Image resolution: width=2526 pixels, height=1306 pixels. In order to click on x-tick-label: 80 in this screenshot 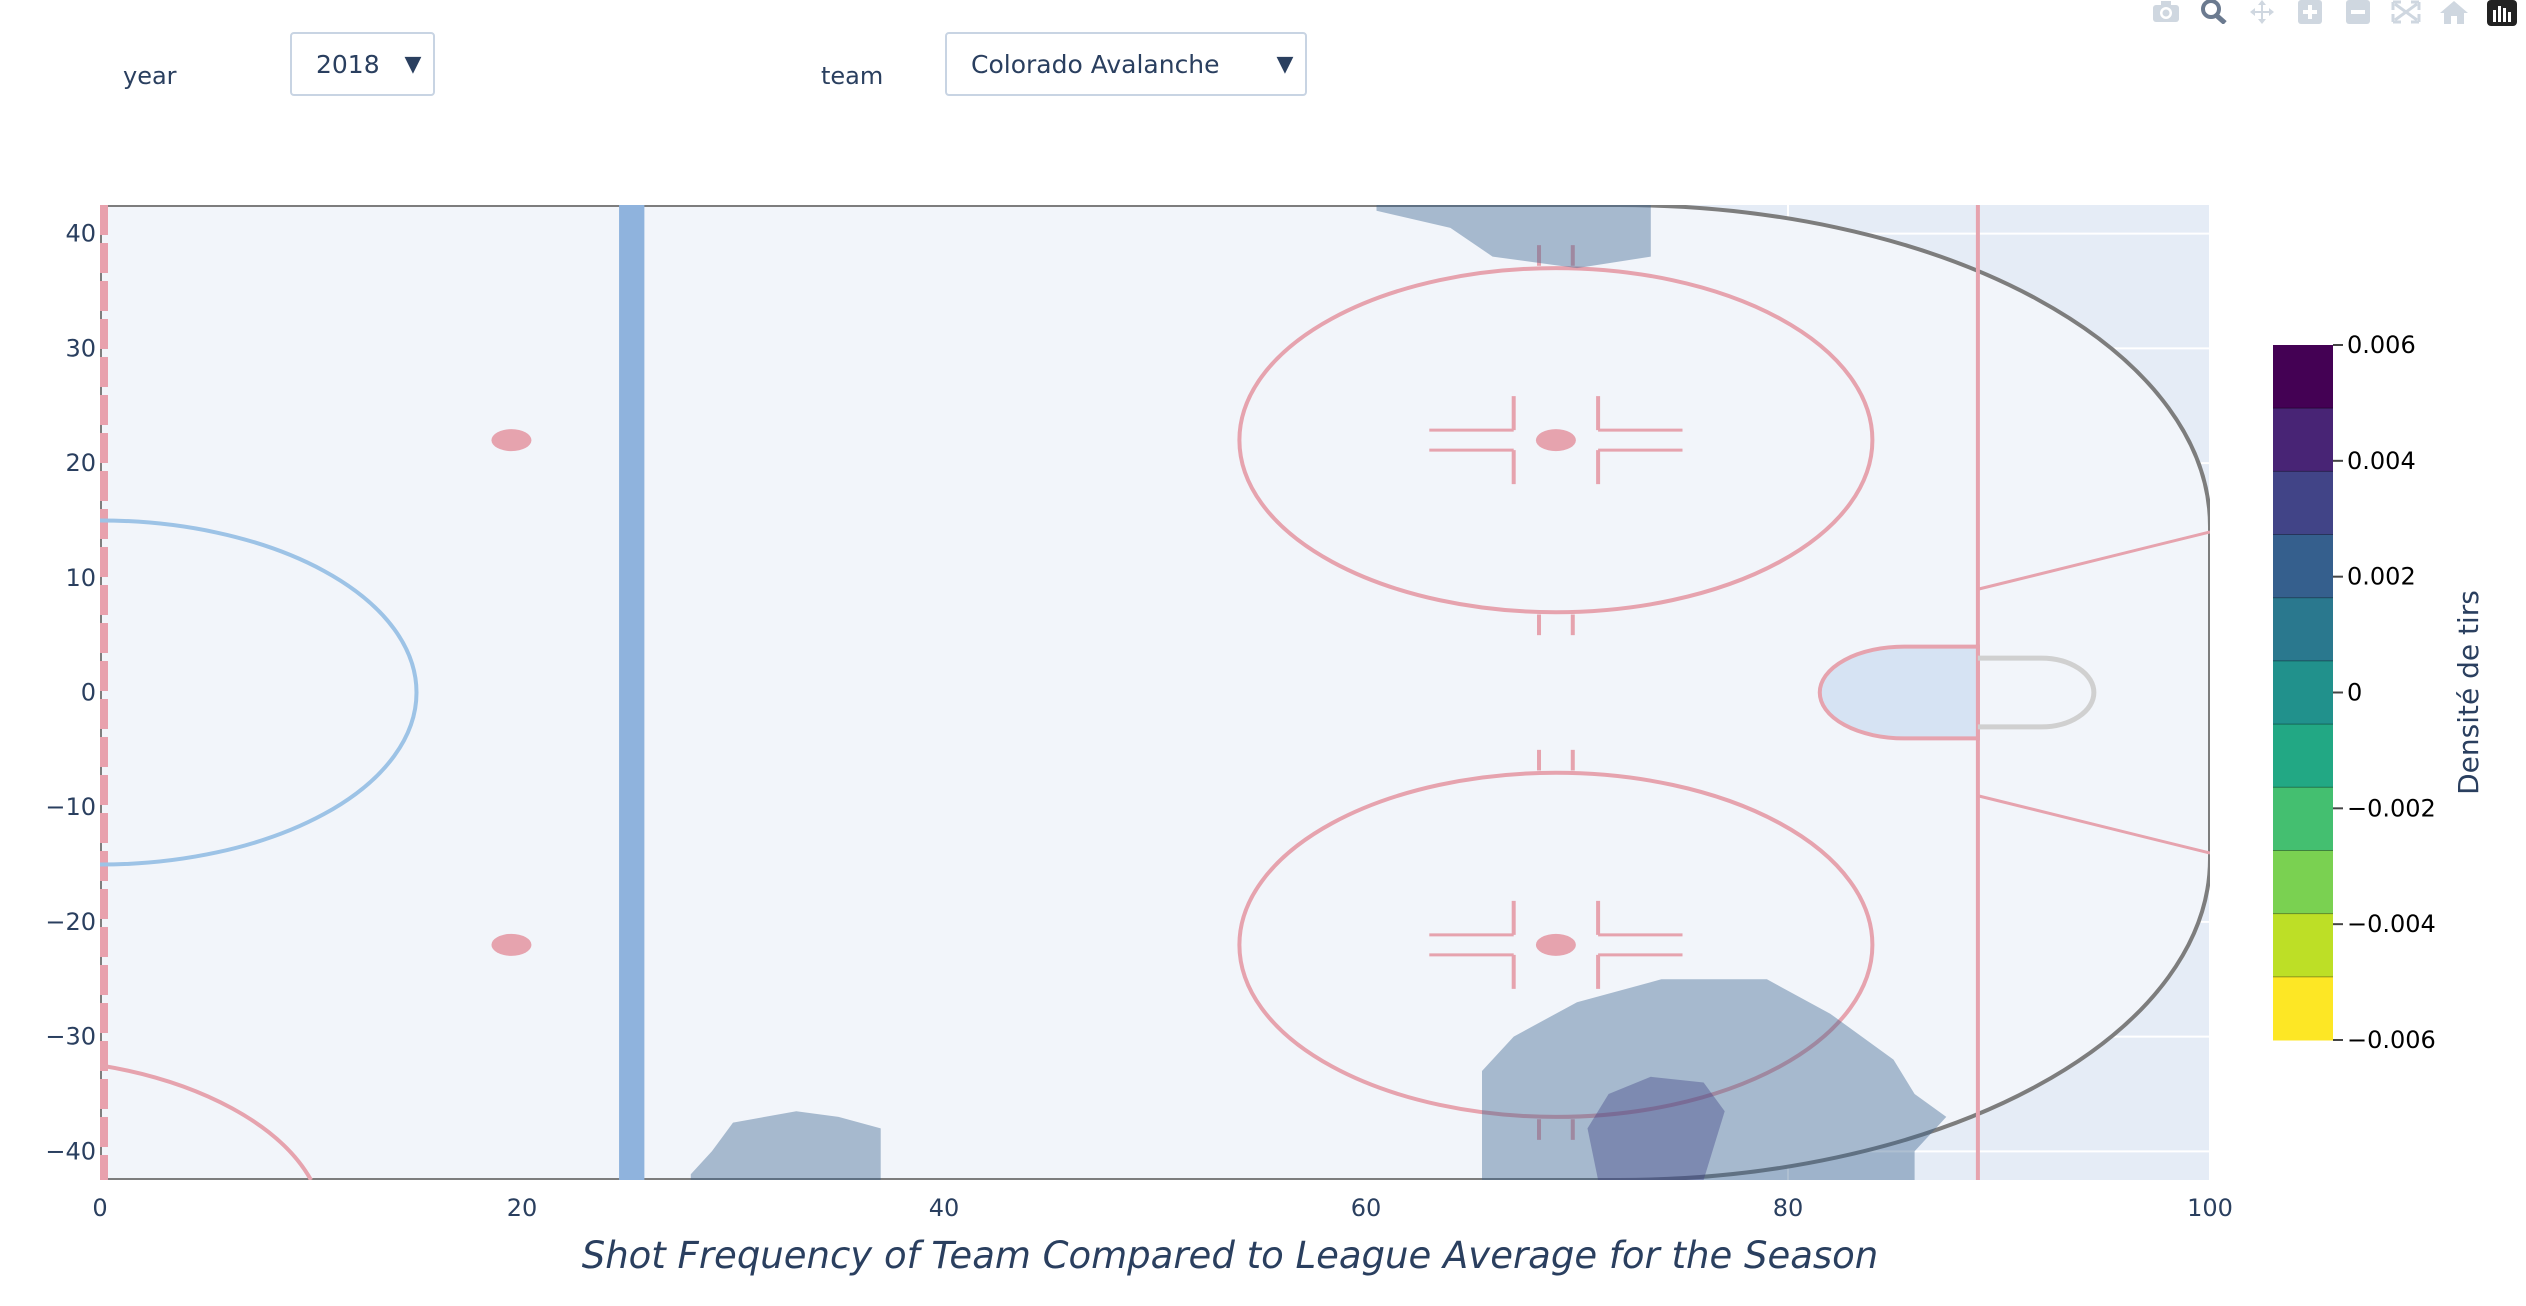, I will do `click(1788, 1208)`.